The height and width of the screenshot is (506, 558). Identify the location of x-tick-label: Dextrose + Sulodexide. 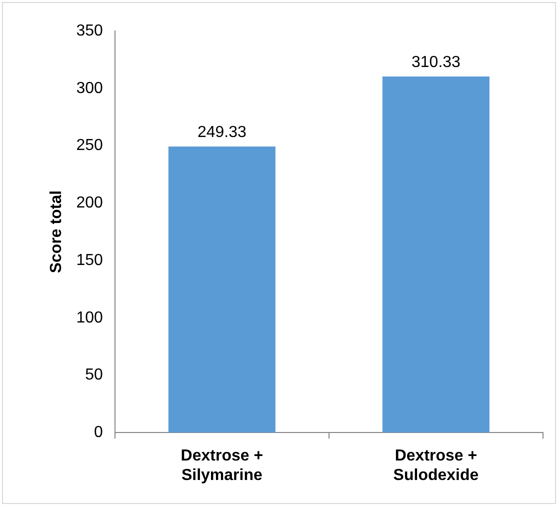
(436, 466).